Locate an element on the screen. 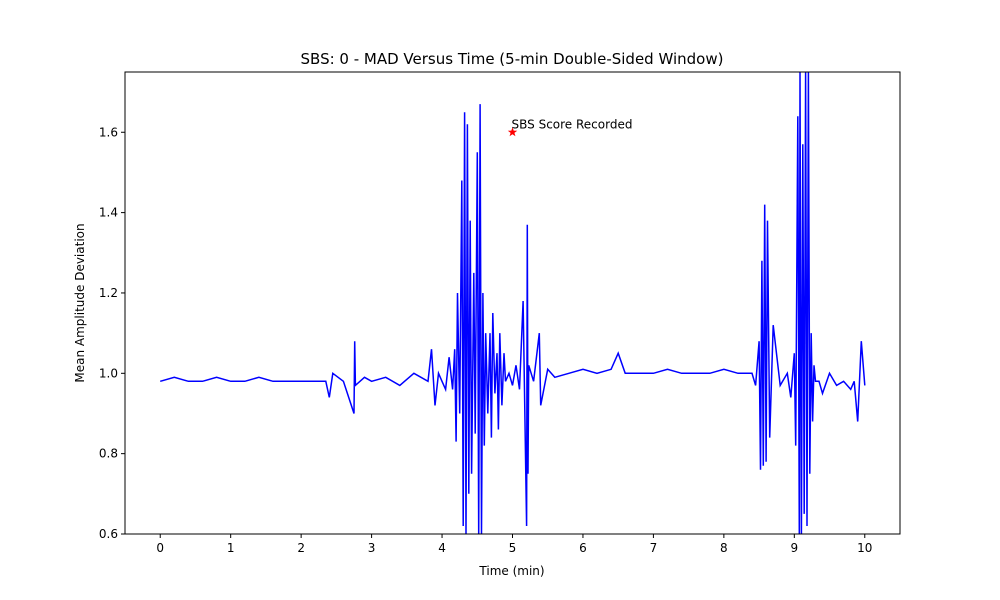  y-tick-label: 0.8 is located at coordinates (108, 454).